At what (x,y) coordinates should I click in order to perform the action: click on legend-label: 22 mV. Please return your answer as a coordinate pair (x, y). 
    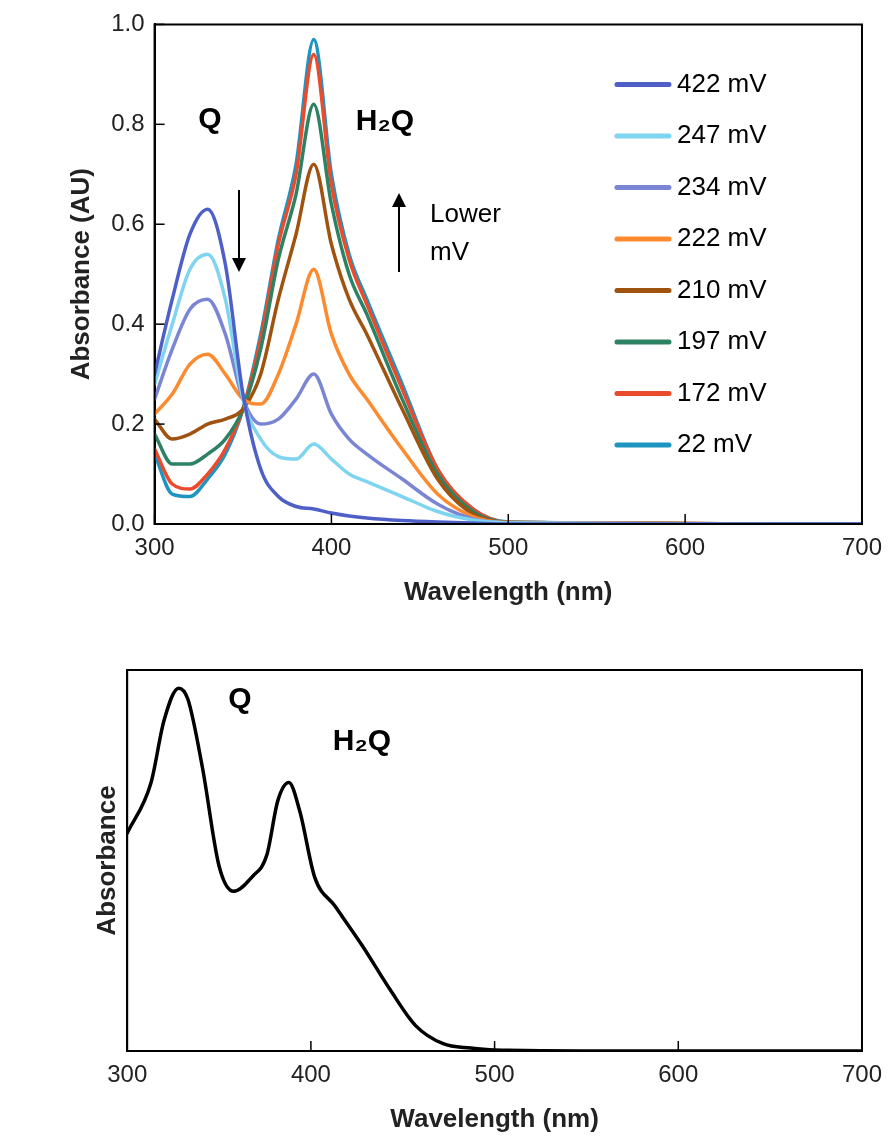
    Looking at the image, I should click on (714, 443).